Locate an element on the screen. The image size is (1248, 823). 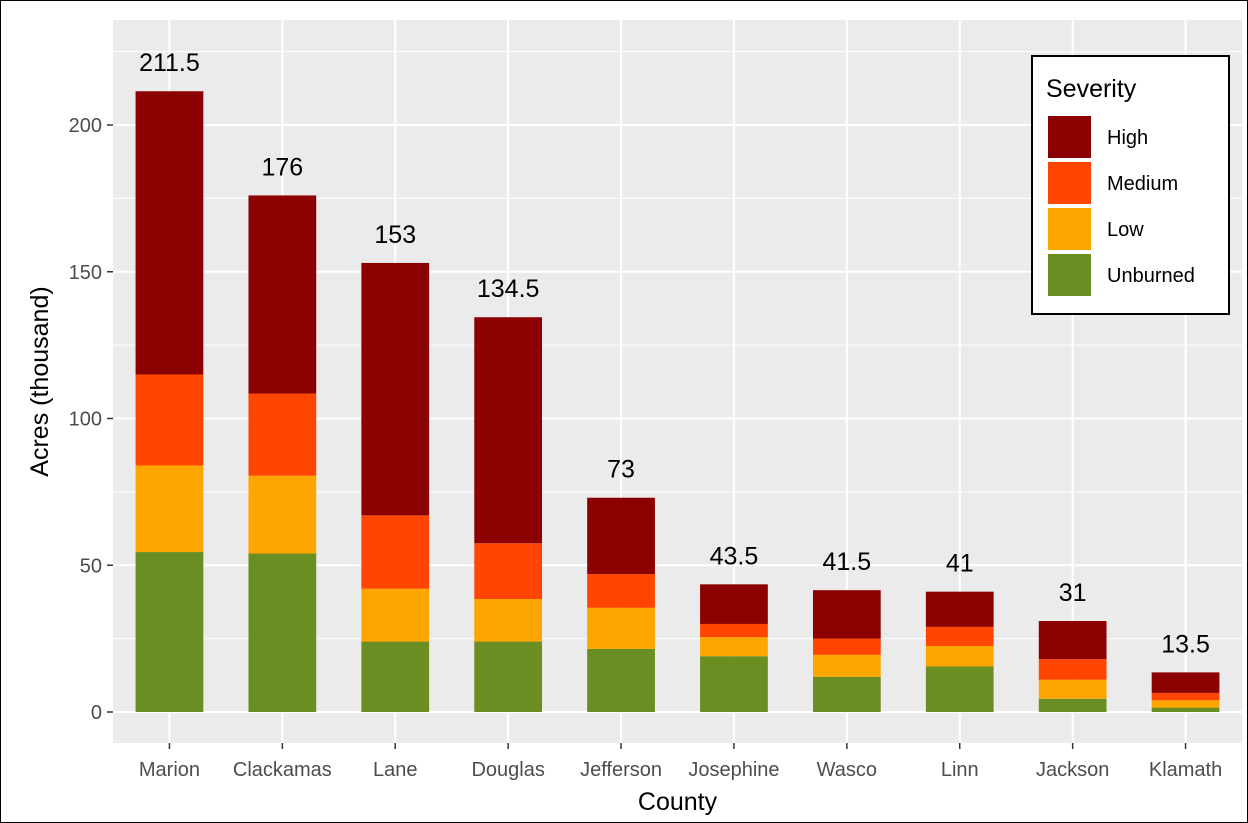
bar-segment-low-douglas is located at coordinates (508, 620).